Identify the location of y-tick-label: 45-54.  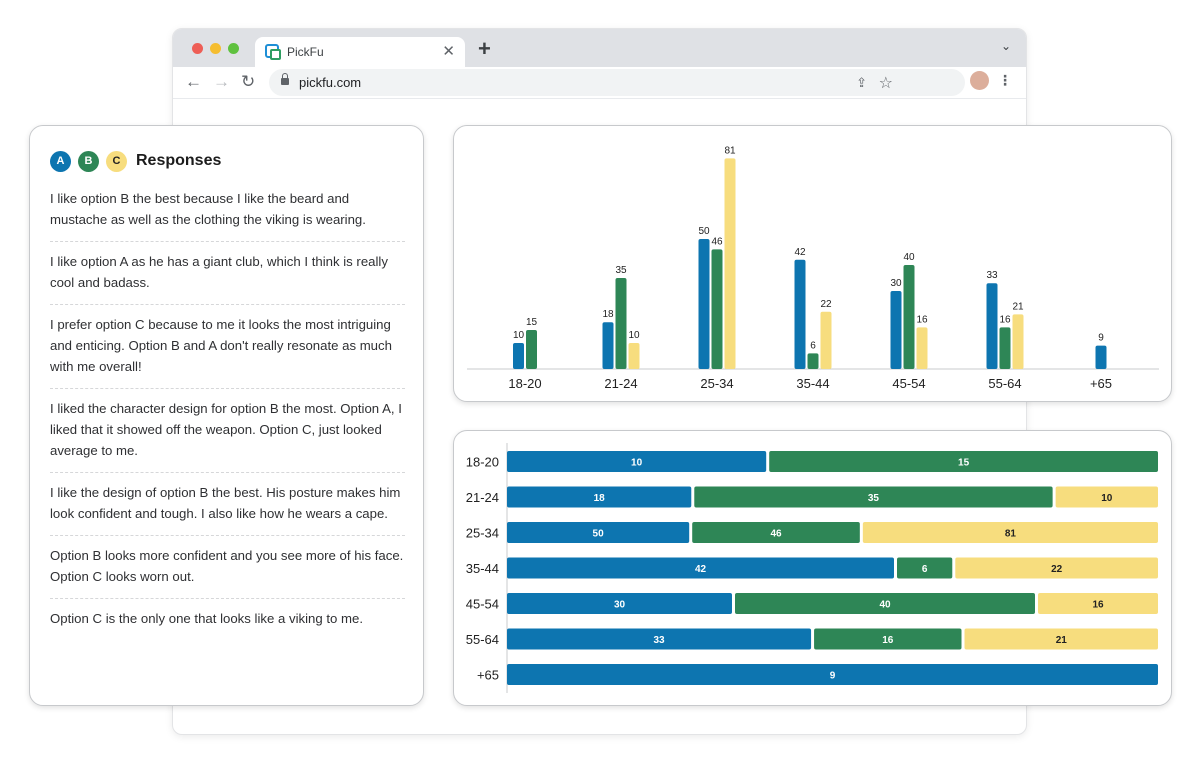
(482, 604).